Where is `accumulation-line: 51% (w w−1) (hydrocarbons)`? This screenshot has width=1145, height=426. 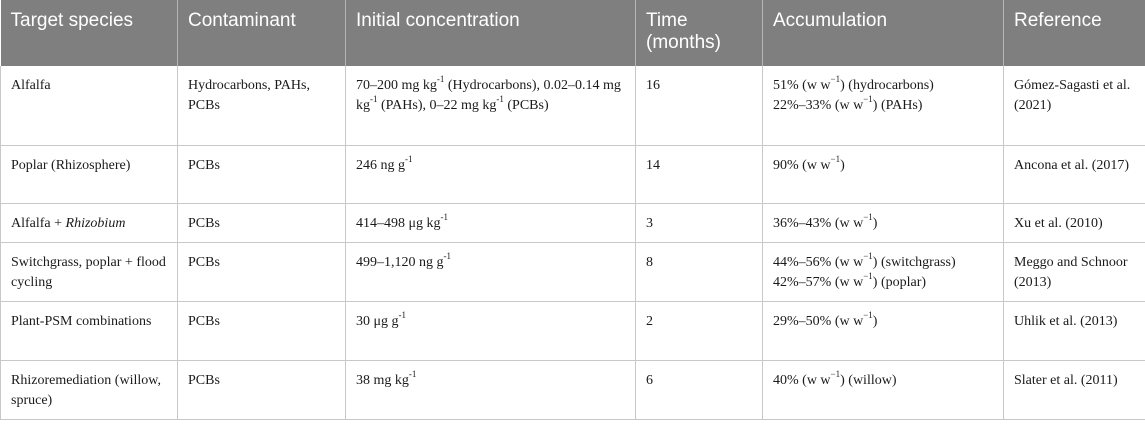 accumulation-line: 51% (w w−1) (hydrocarbons) is located at coordinates (883, 85).